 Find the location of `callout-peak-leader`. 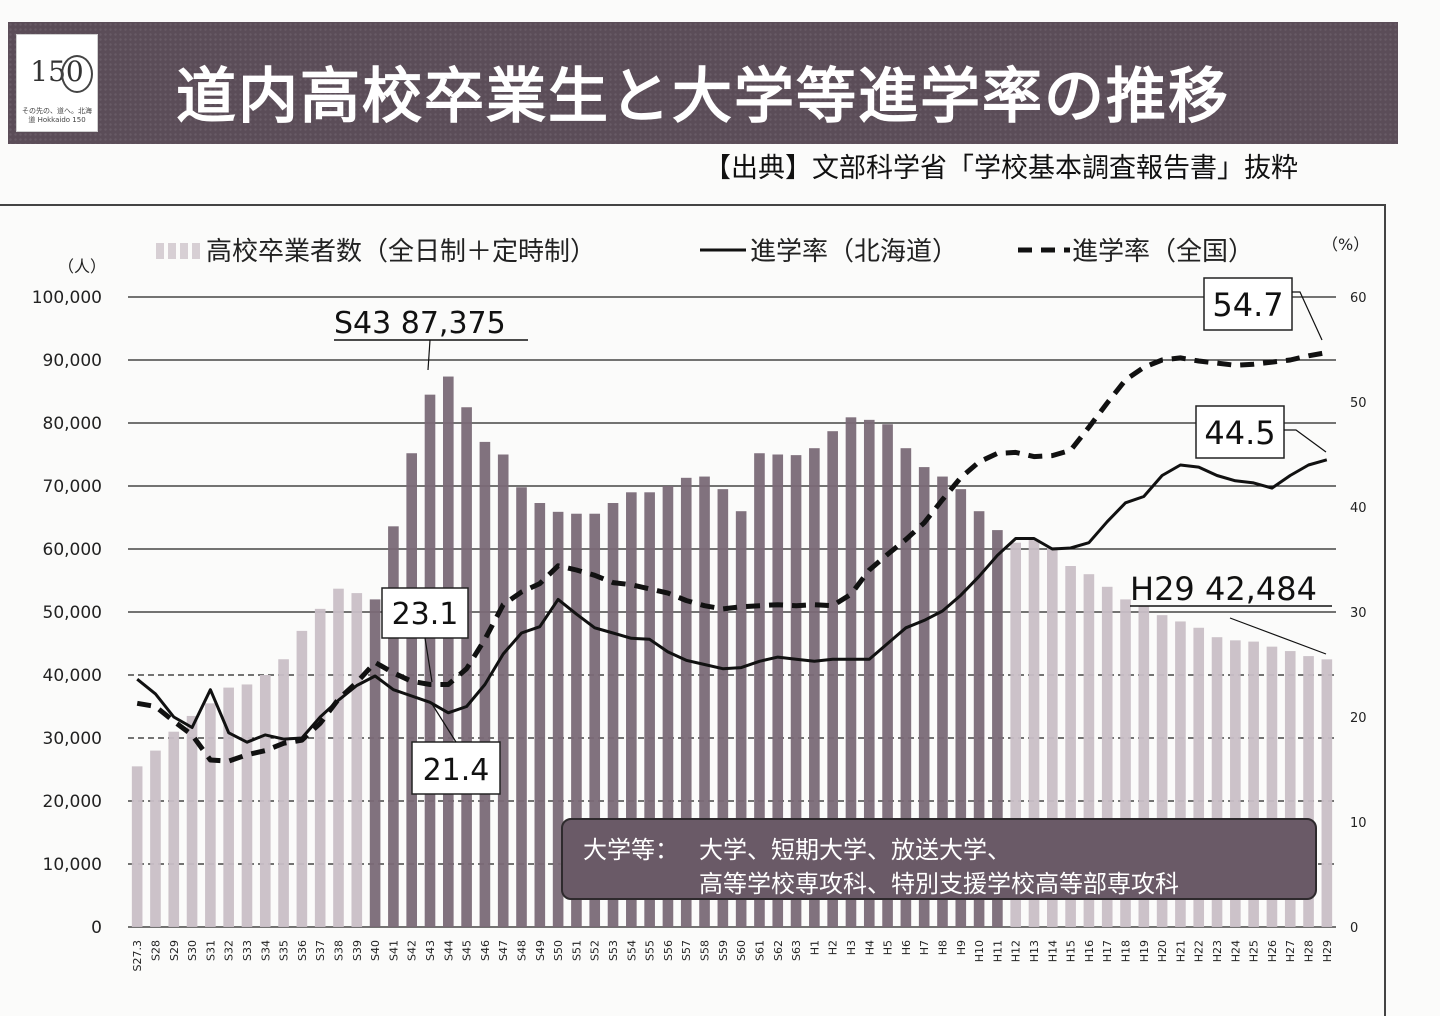

callout-peak-leader is located at coordinates (429, 355).